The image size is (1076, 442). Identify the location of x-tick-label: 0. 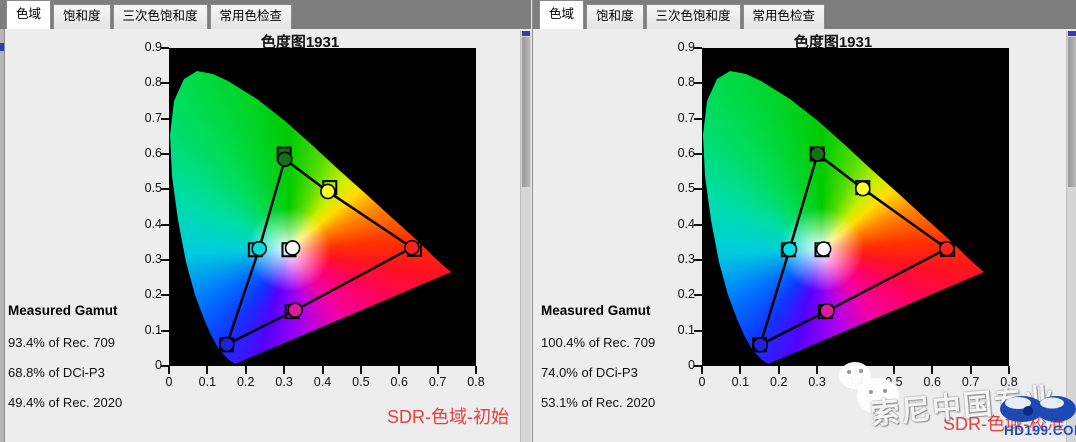
(702, 382).